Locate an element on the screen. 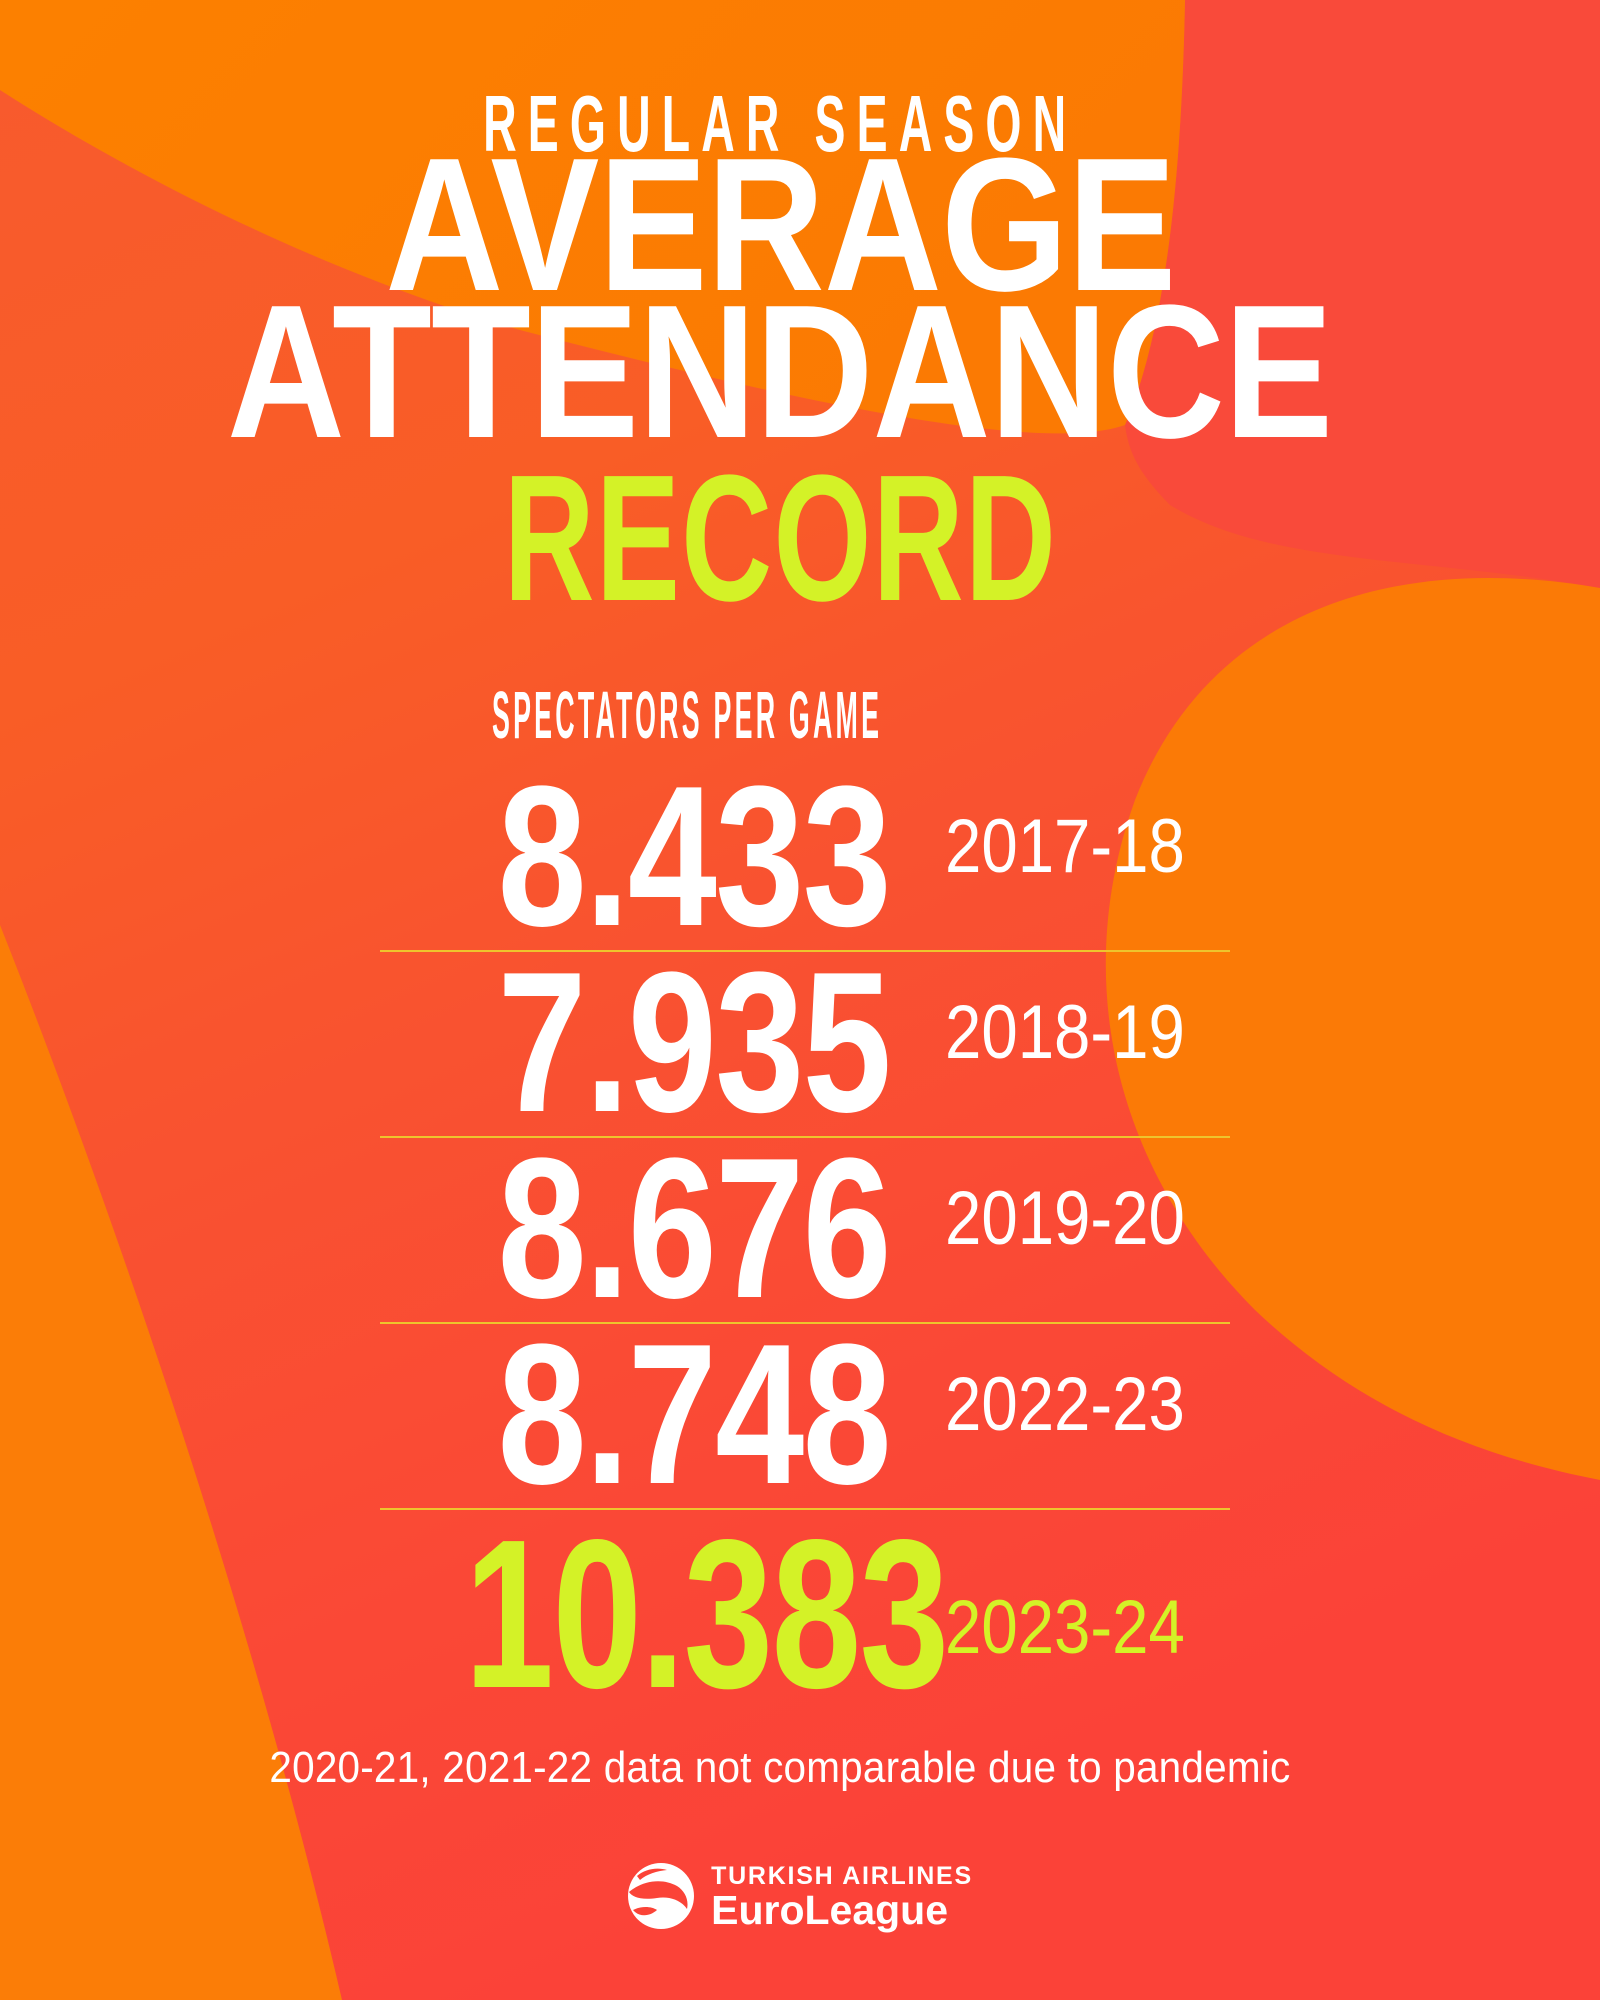 Image resolution: width=1600 pixels, height=2000 pixels. title-highlight: RECORD is located at coordinates (780, 538).